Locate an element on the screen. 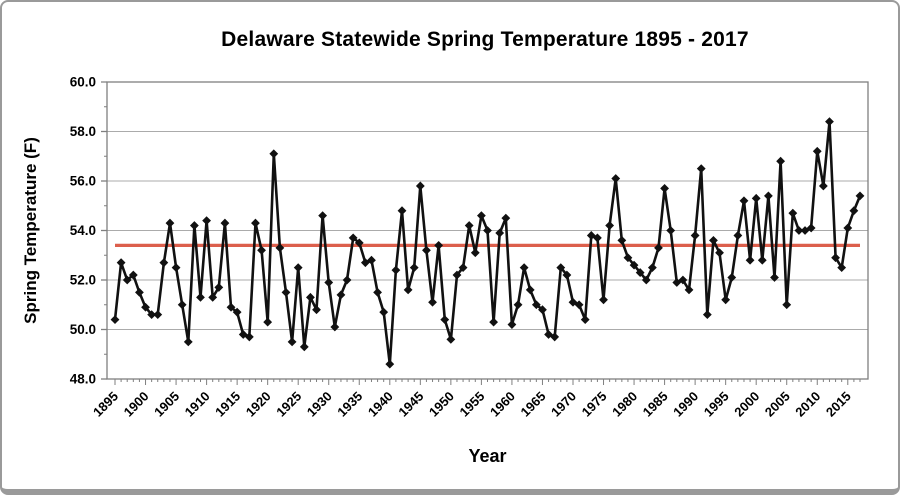  y-tick-label: 48.0 is located at coordinates (83, 379).